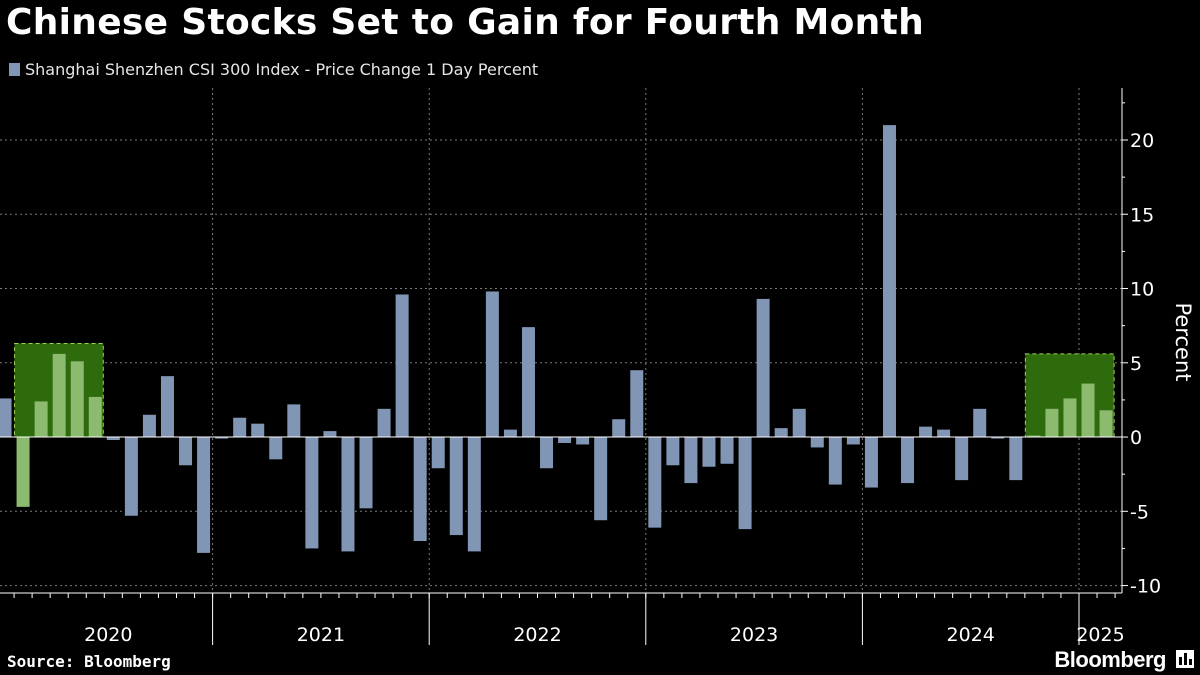  I want to click on source-note: Source: Bloomberg, so click(89, 661).